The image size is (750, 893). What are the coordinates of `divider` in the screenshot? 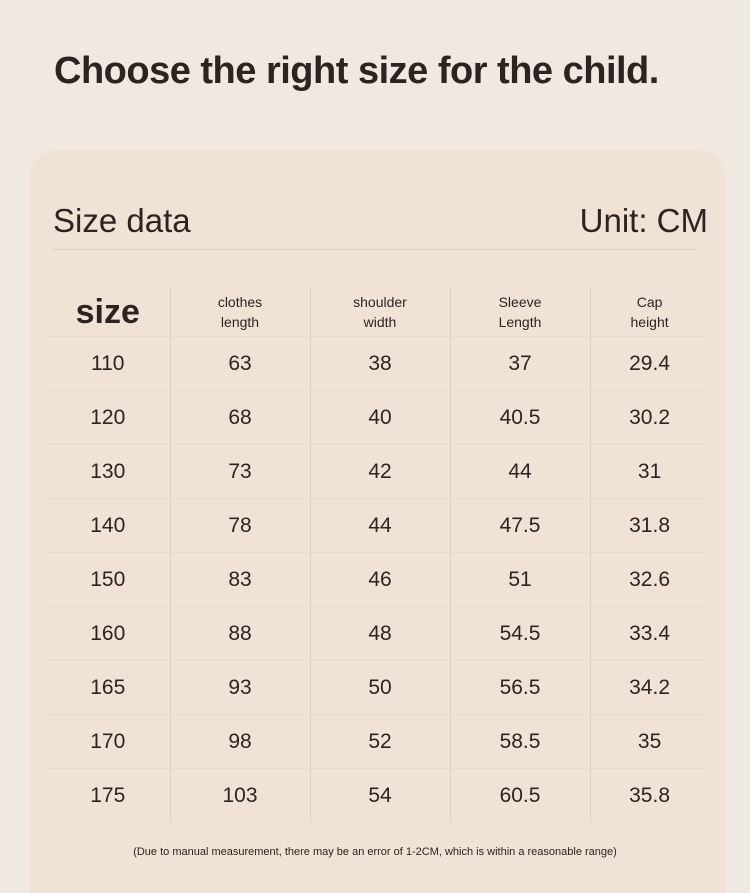 It's located at (374, 249).